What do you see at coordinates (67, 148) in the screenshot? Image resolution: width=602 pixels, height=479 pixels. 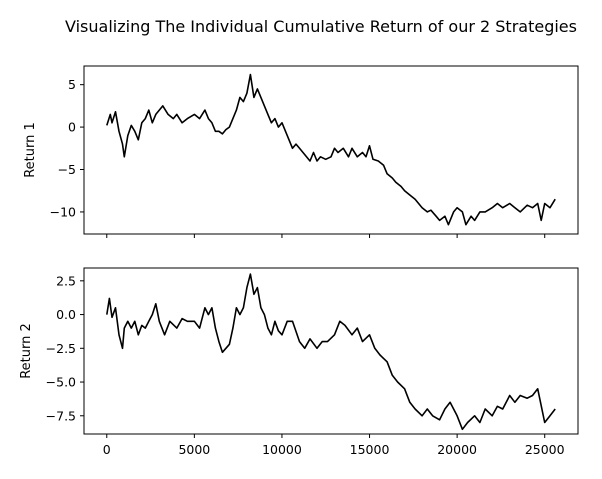 I see `return-1-y-ticks: 5 0 −5 −10` at bounding box center [67, 148].